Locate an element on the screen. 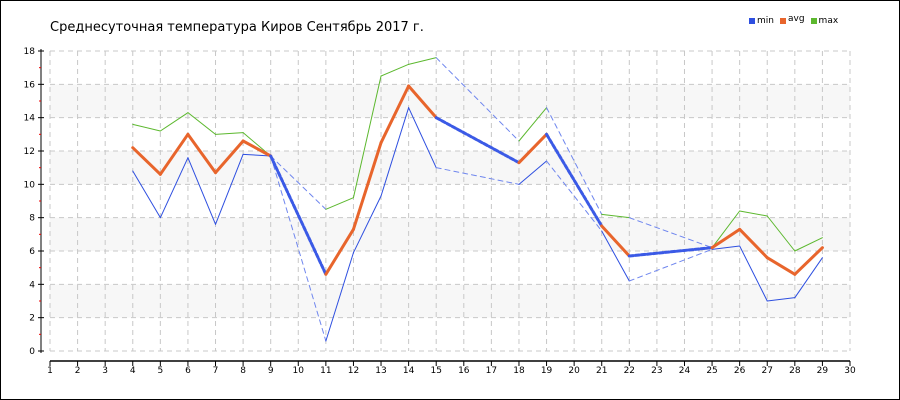  x-tick-label: 18 is located at coordinates (519, 371).